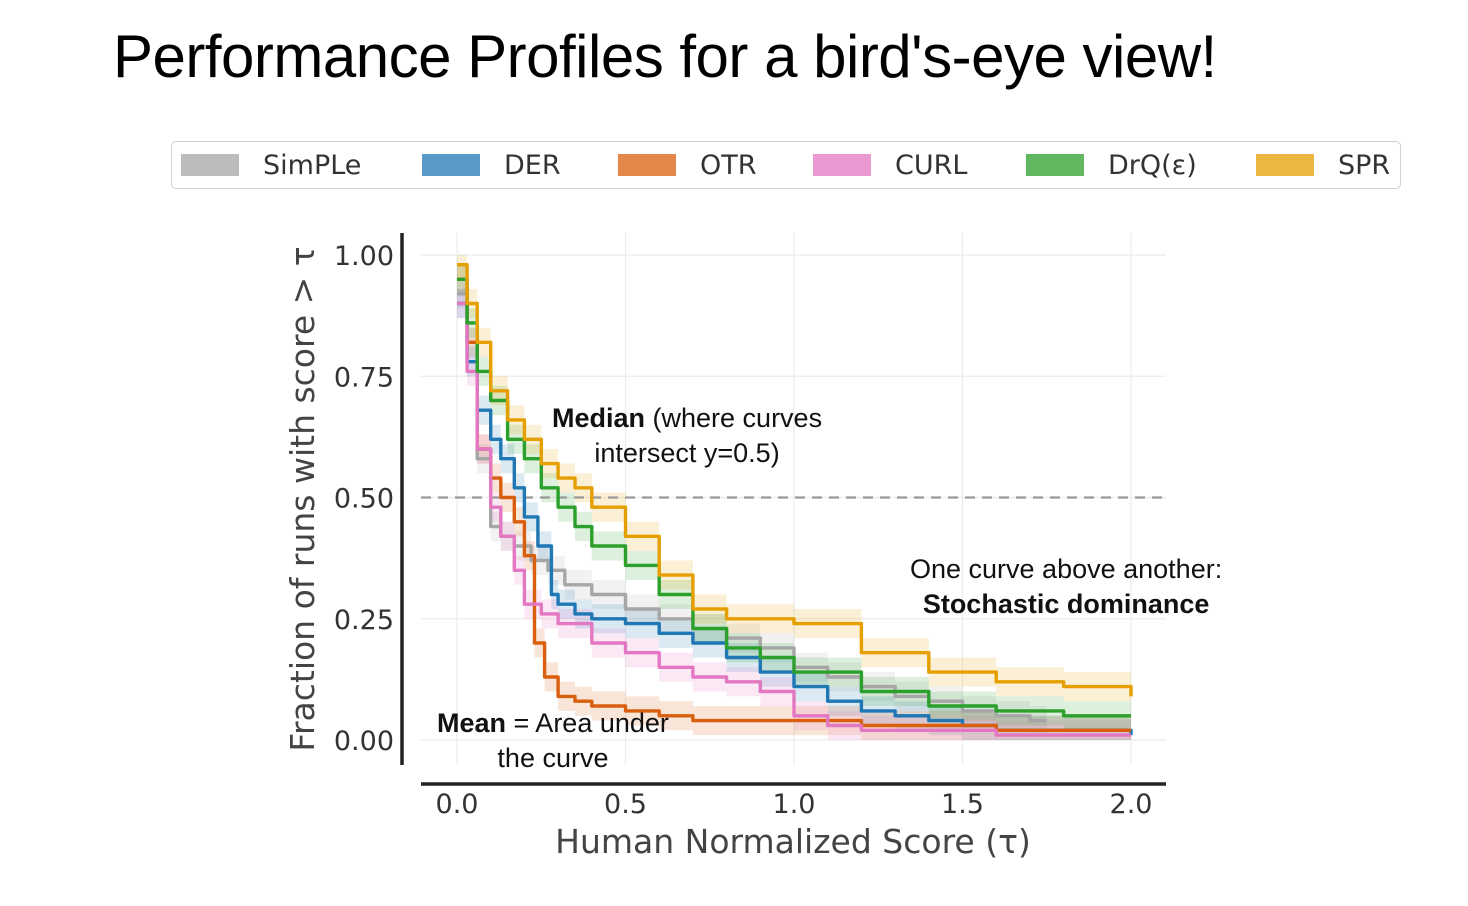  Describe the element at coordinates (962, 804) in the screenshot. I see `x-tick-label-3: 1.5` at that location.